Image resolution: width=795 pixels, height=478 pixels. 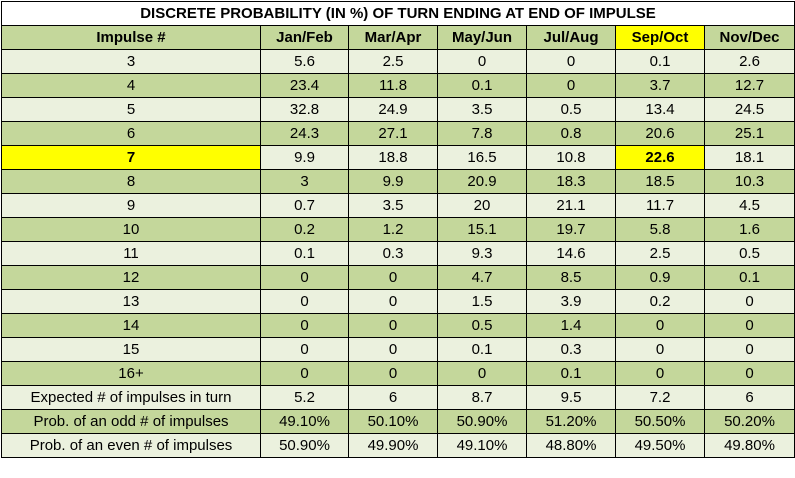 What do you see at coordinates (571, 445) in the screenshot?
I see `table-cell: 48.80%` at bounding box center [571, 445].